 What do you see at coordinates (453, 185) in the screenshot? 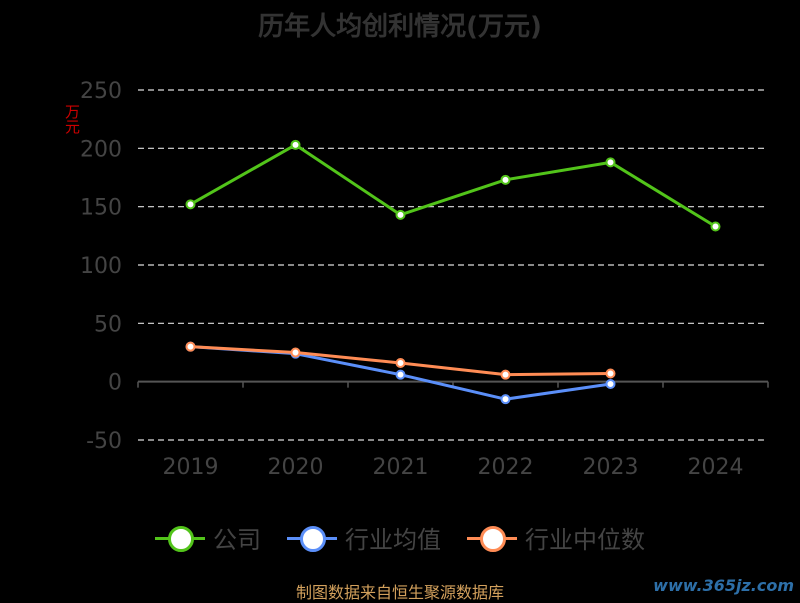
I see `series-line` at bounding box center [453, 185].